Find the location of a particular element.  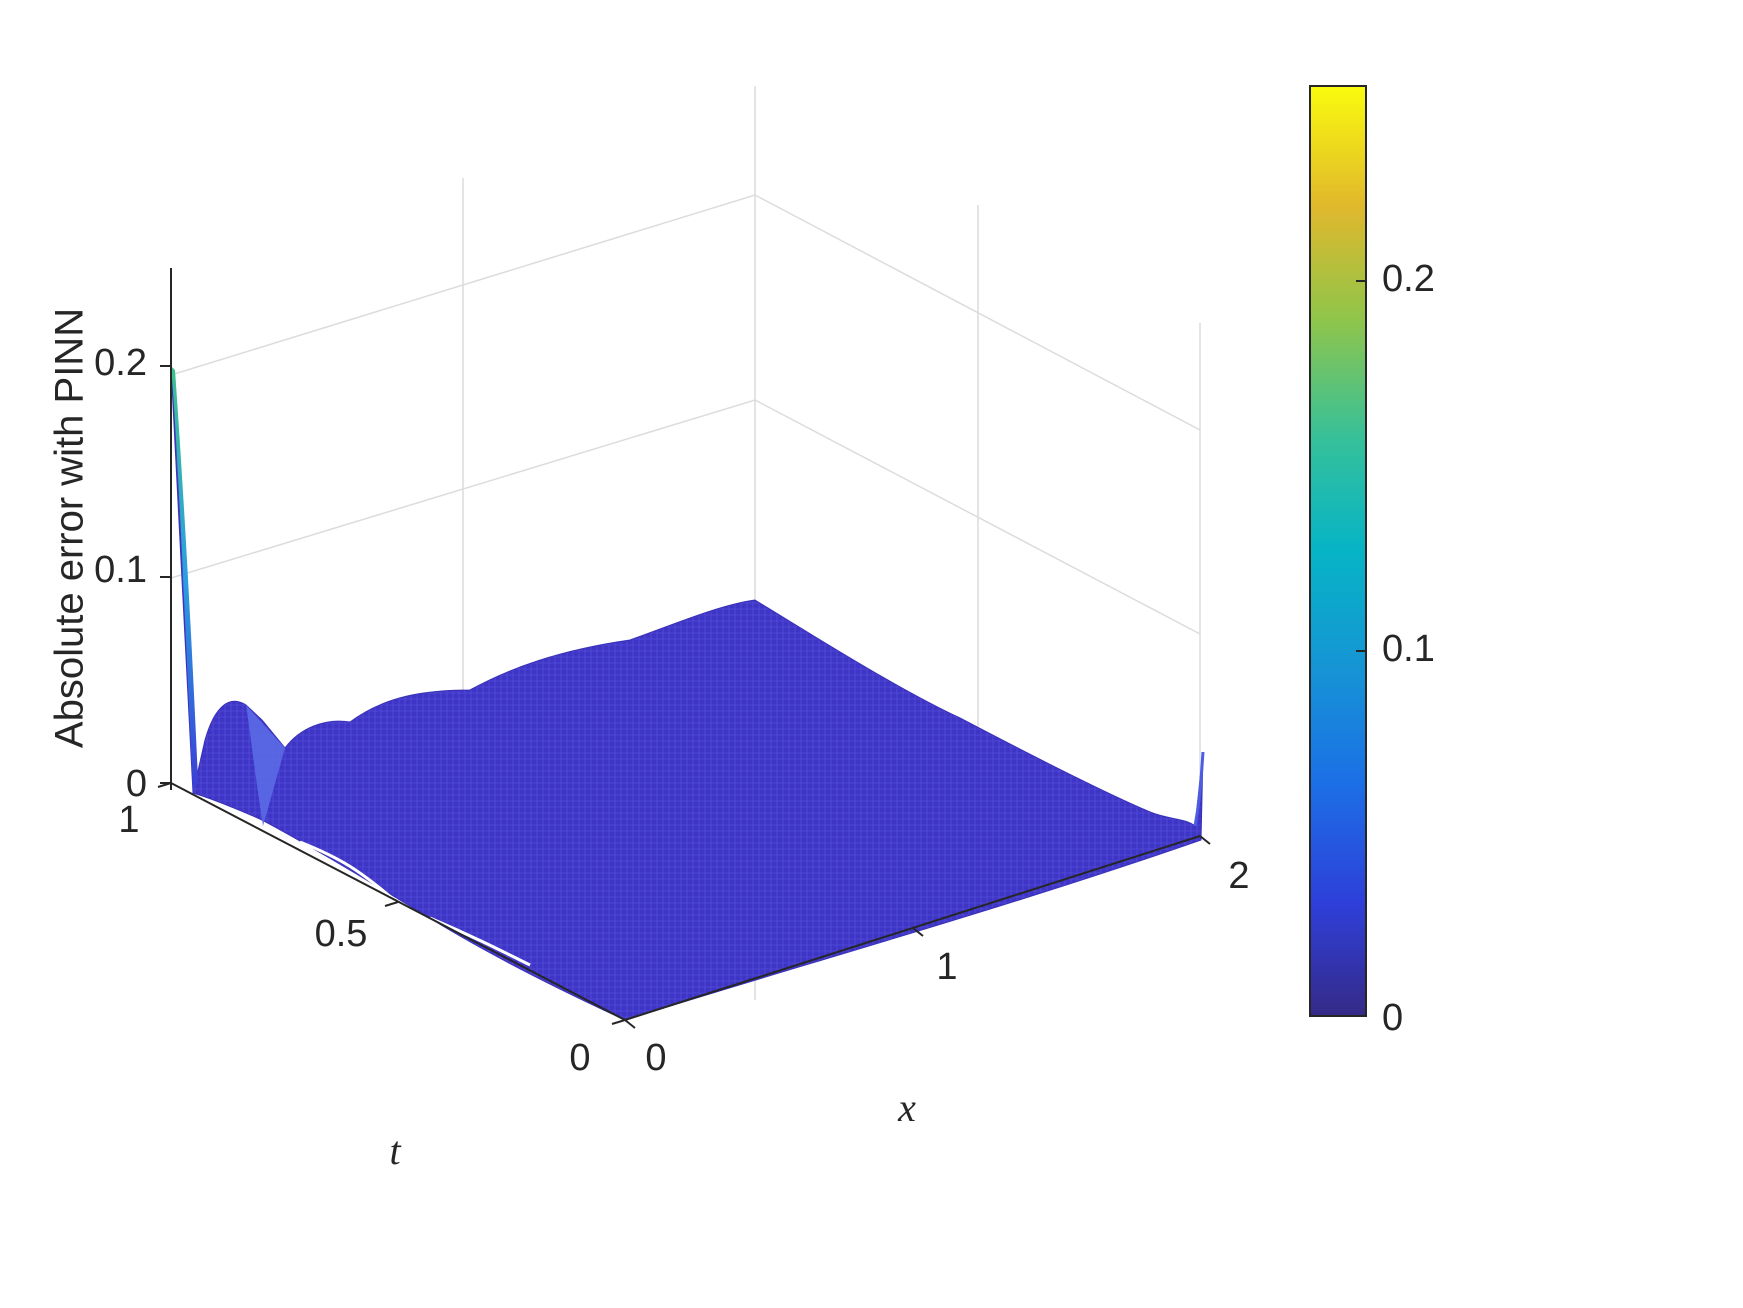

z-tick-1: 0.1 is located at coordinates (120, 570).